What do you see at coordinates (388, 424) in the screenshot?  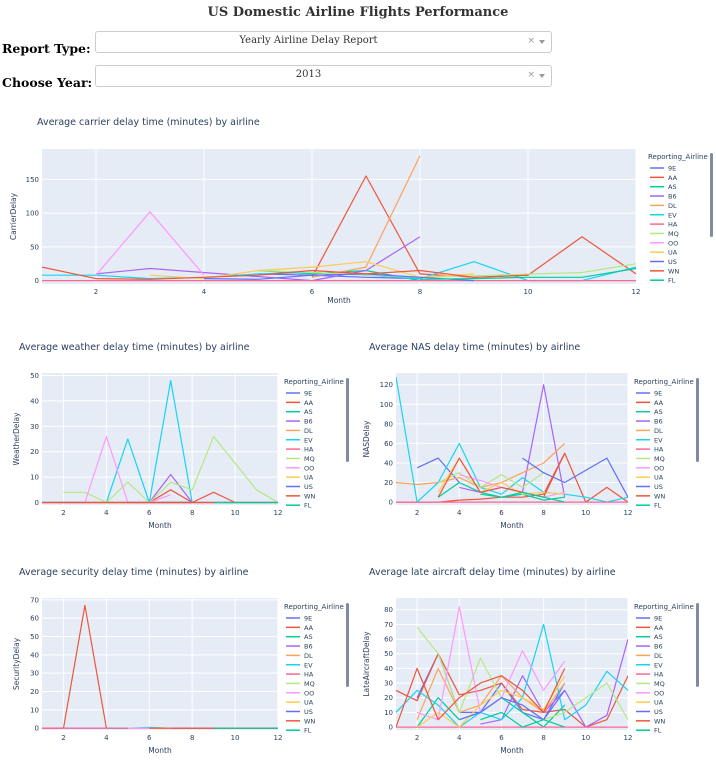 I see `y-tick-label: 80` at bounding box center [388, 424].